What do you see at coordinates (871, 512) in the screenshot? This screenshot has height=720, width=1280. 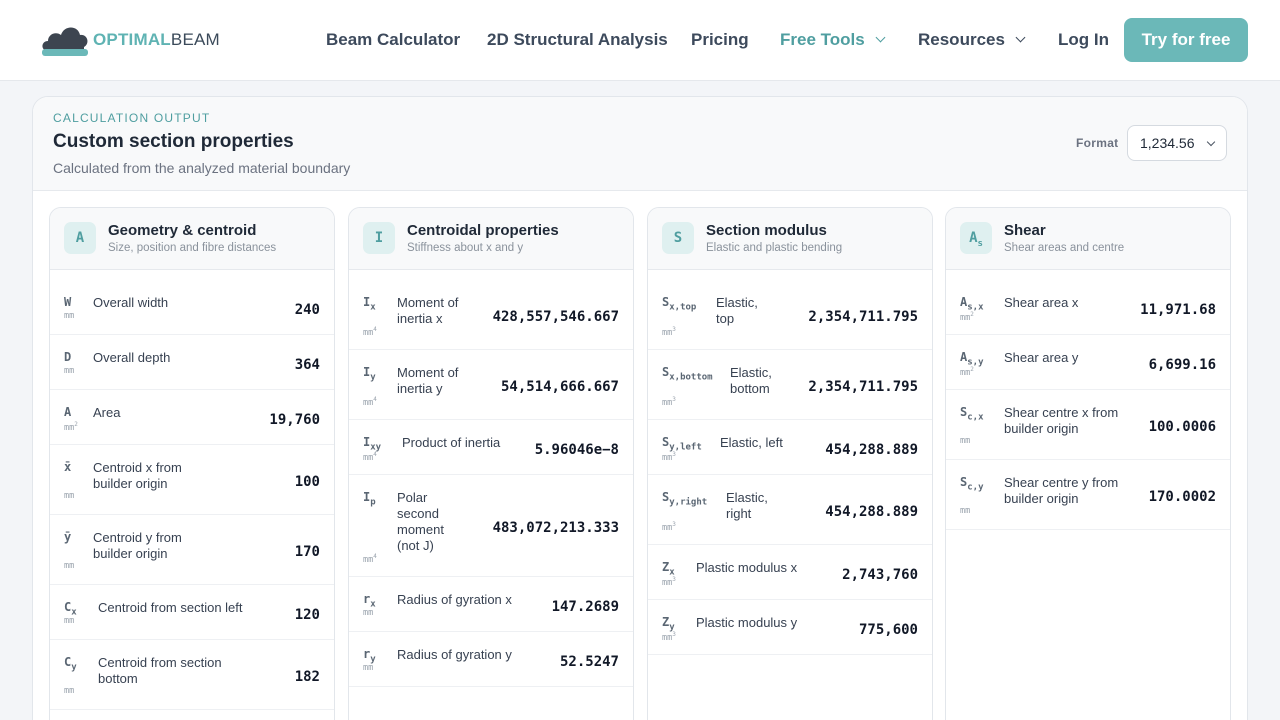 I see `property-value: 454,288.889` at bounding box center [871, 512].